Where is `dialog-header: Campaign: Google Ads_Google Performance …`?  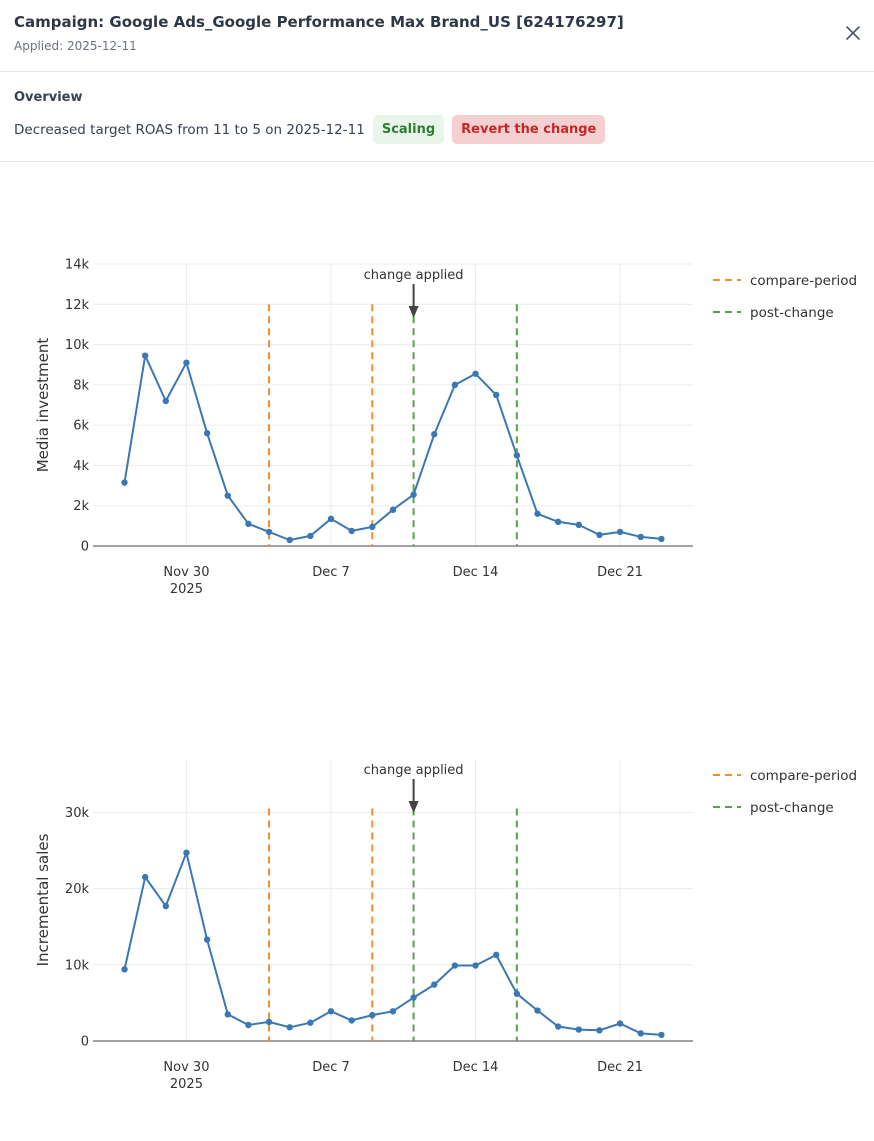
dialog-header: Campaign: Google Ads_Google Performance … is located at coordinates (437, 36).